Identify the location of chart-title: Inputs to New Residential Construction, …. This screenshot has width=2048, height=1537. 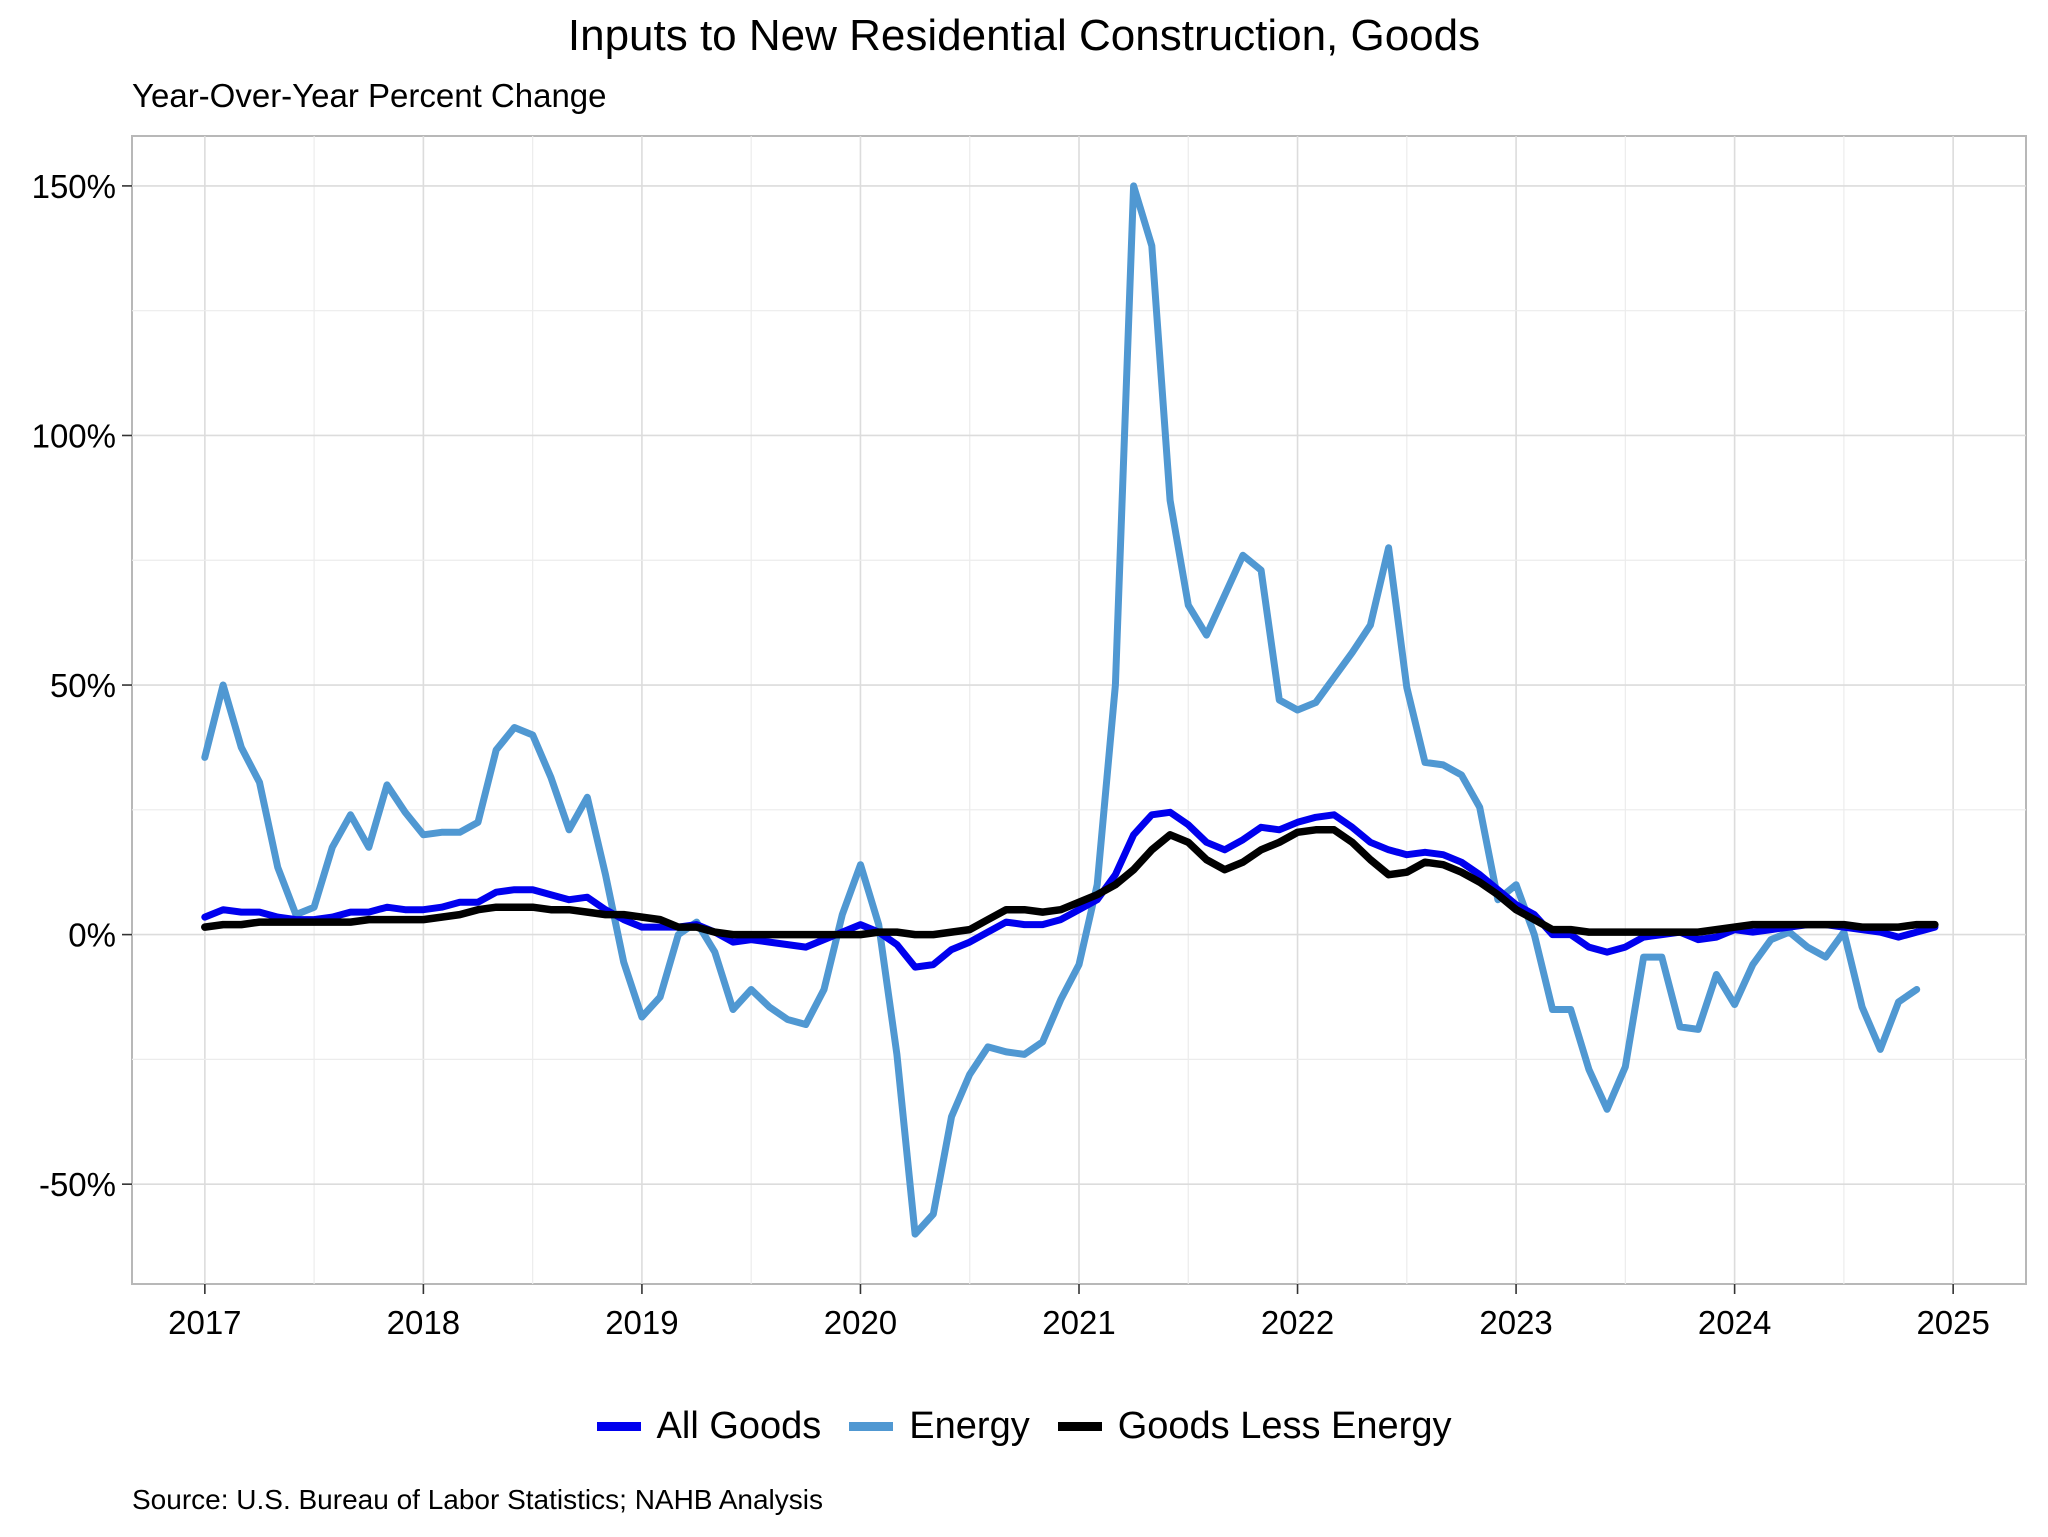
(1024, 35).